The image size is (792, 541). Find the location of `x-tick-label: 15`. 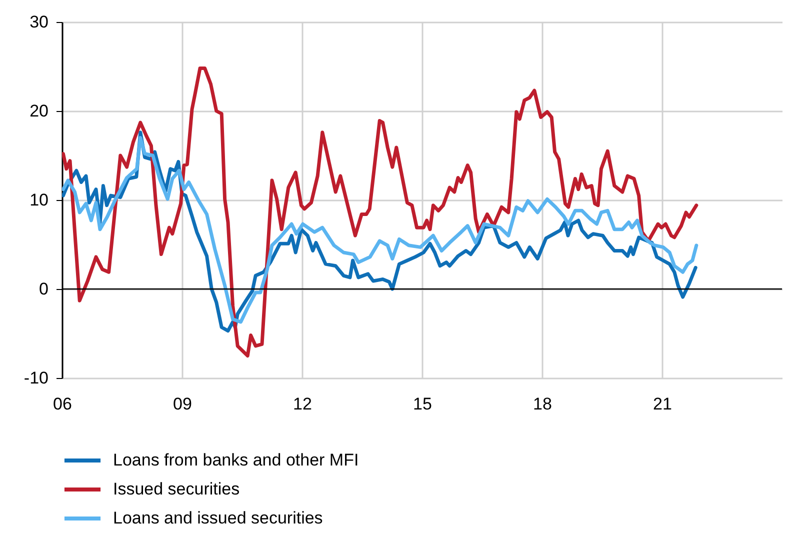

x-tick-label: 15 is located at coordinates (422, 404).